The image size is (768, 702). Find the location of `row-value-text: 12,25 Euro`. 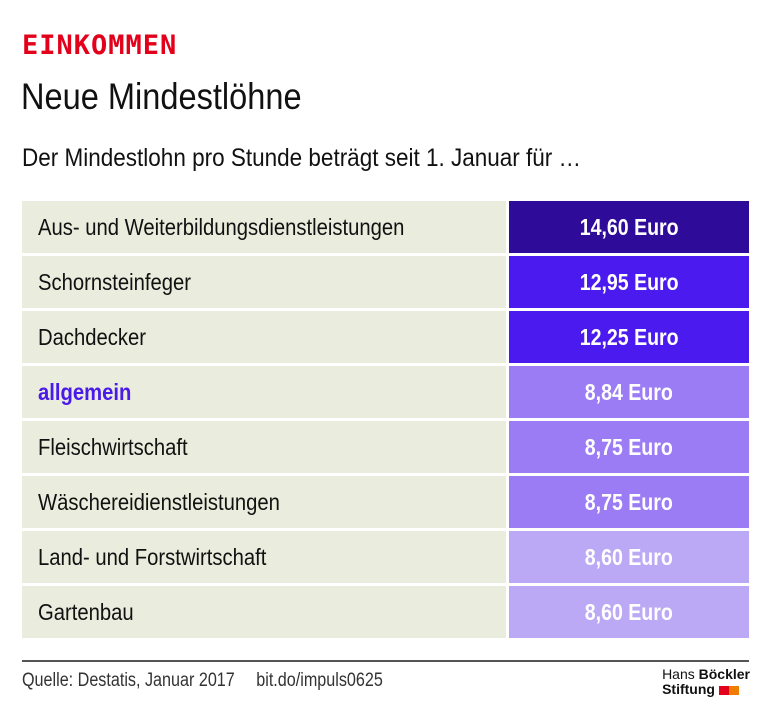

row-value-text: 12,25 Euro is located at coordinates (629, 336).